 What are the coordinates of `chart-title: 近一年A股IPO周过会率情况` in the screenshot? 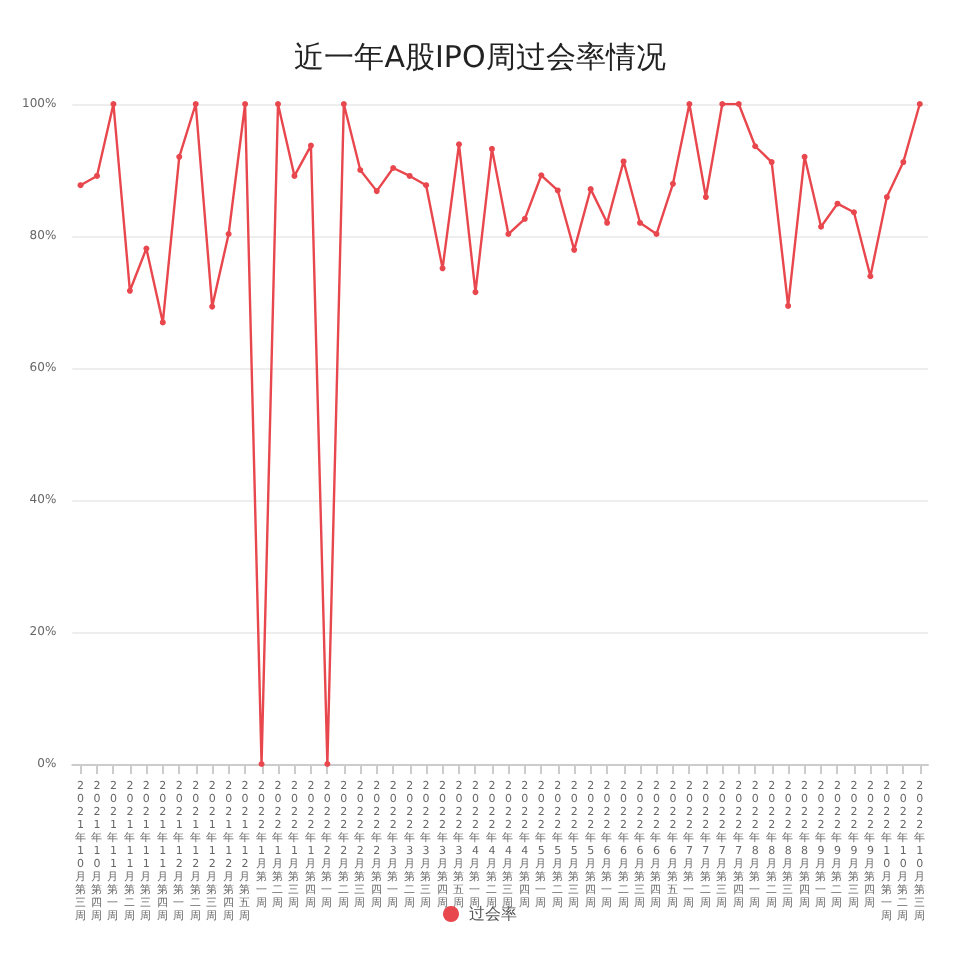 It's located at (480, 57).